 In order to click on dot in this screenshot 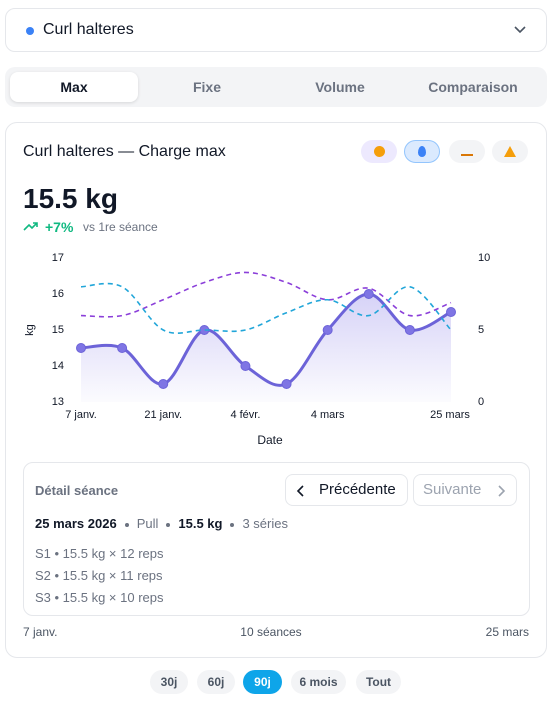, I will do `click(30, 31)`.